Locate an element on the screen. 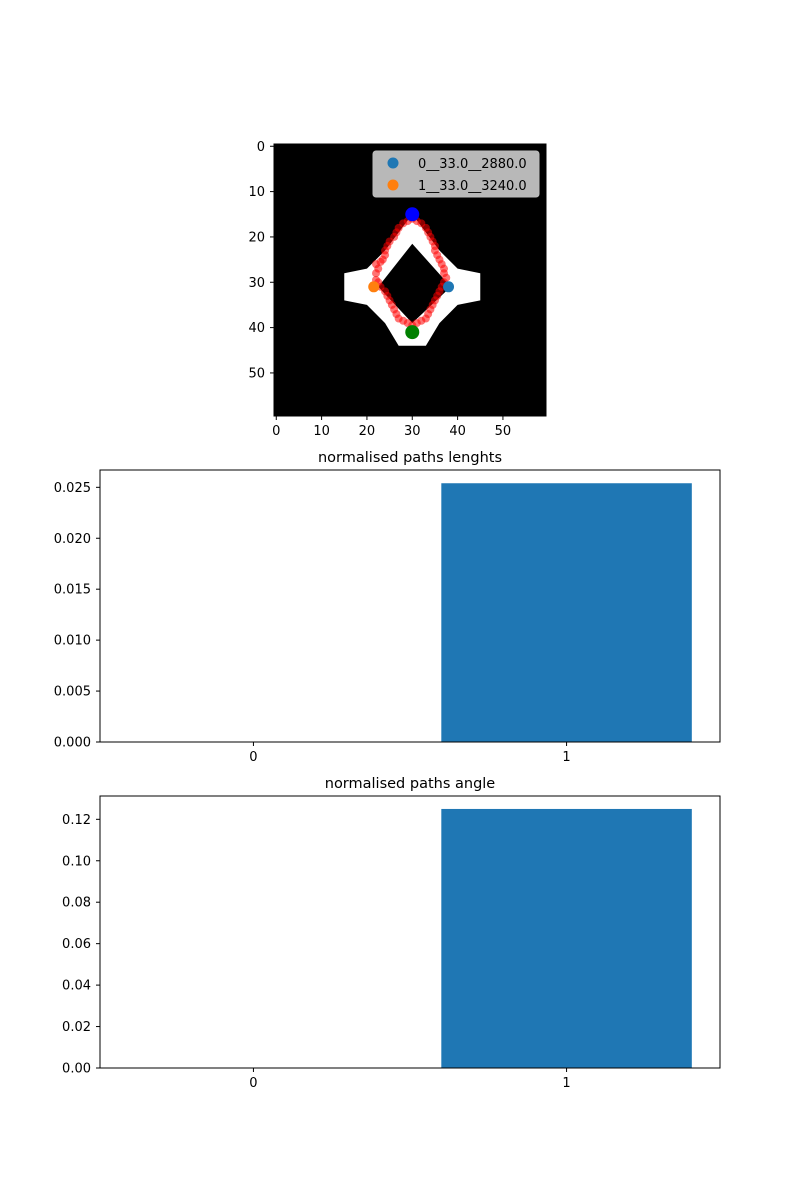 The height and width of the screenshot is (1200, 800). angle-y-axis-ticks: 0.00 0.02 0.04 0.06 0.08 0.10 0.12 is located at coordinates (81, 945).